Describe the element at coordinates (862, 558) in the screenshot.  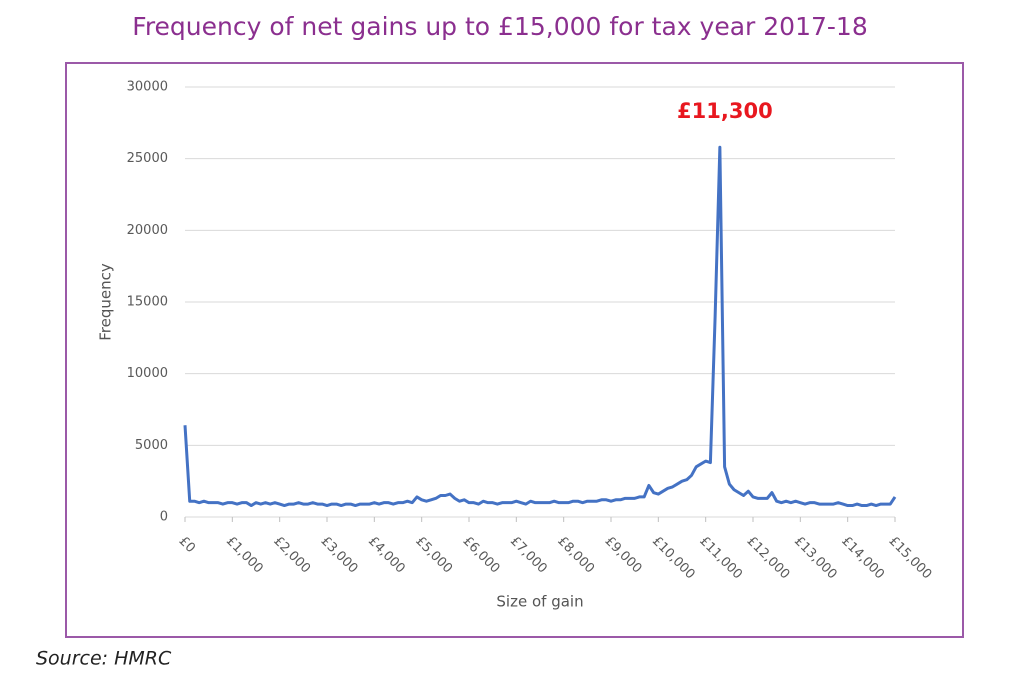
I see `x-tick-label: £14,000` at that location.